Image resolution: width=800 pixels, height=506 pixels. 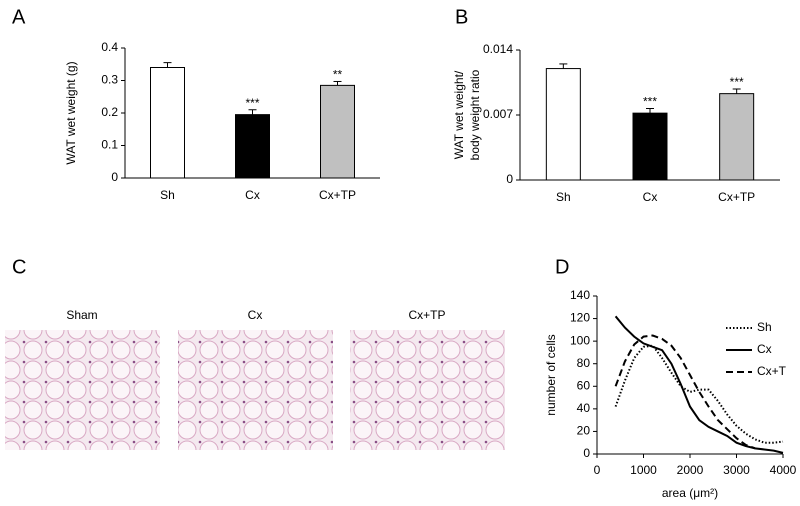 What do you see at coordinates (584, 408) in the screenshot?
I see `y-tick-label: 40` at bounding box center [584, 408].